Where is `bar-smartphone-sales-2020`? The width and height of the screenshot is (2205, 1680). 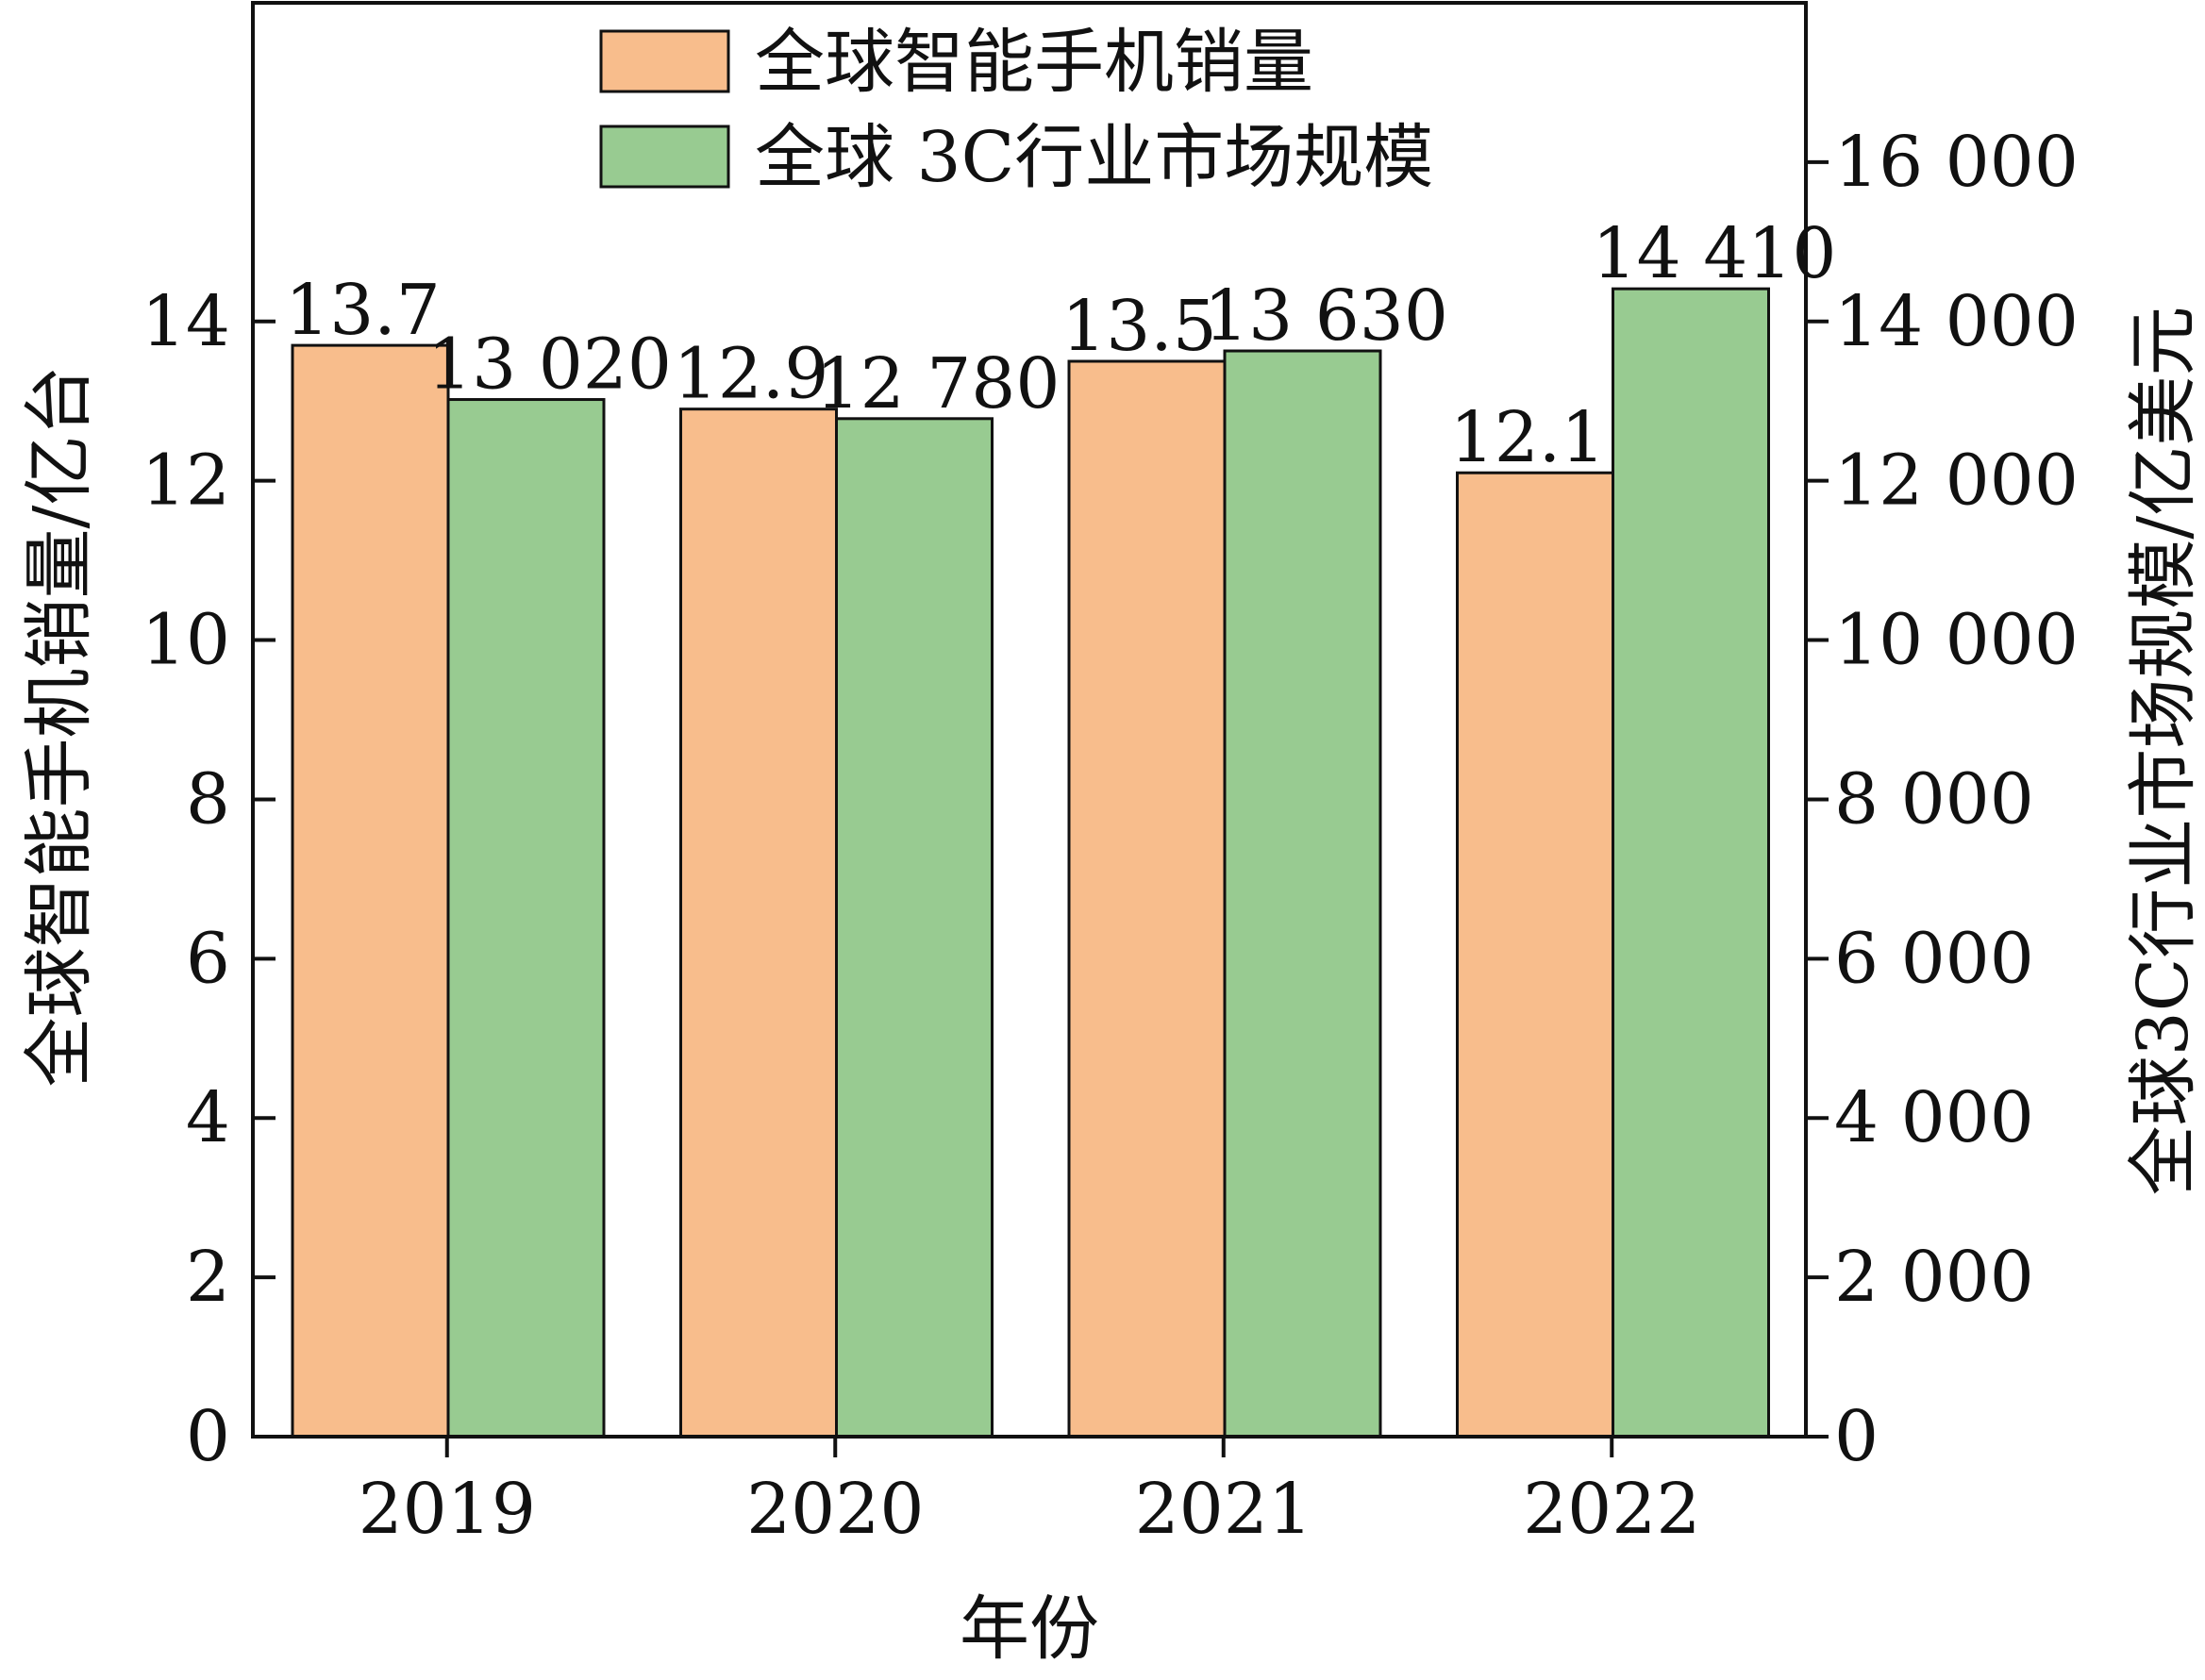
bar-smartphone-sales-2020 is located at coordinates (758, 923).